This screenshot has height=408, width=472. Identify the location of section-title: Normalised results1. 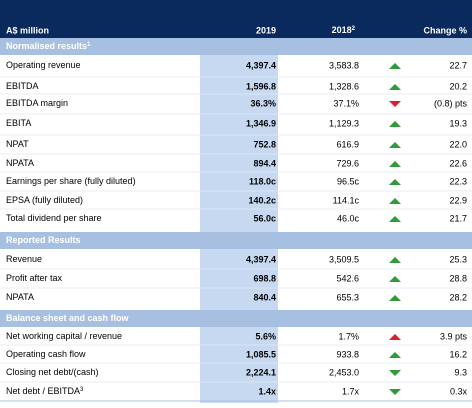
(48, 46).